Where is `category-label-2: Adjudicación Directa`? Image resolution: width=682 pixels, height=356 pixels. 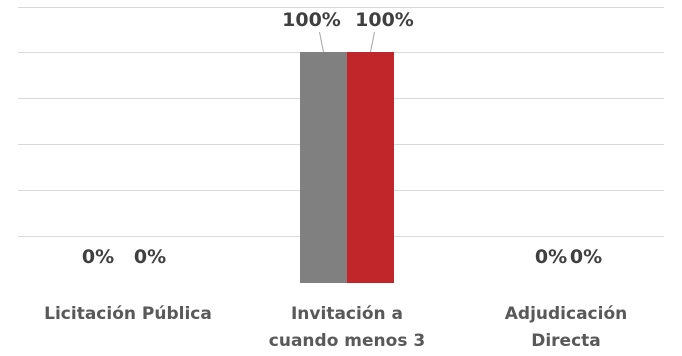 category-label-2: Adjudicación Directa is located at coordinates (566, 327).